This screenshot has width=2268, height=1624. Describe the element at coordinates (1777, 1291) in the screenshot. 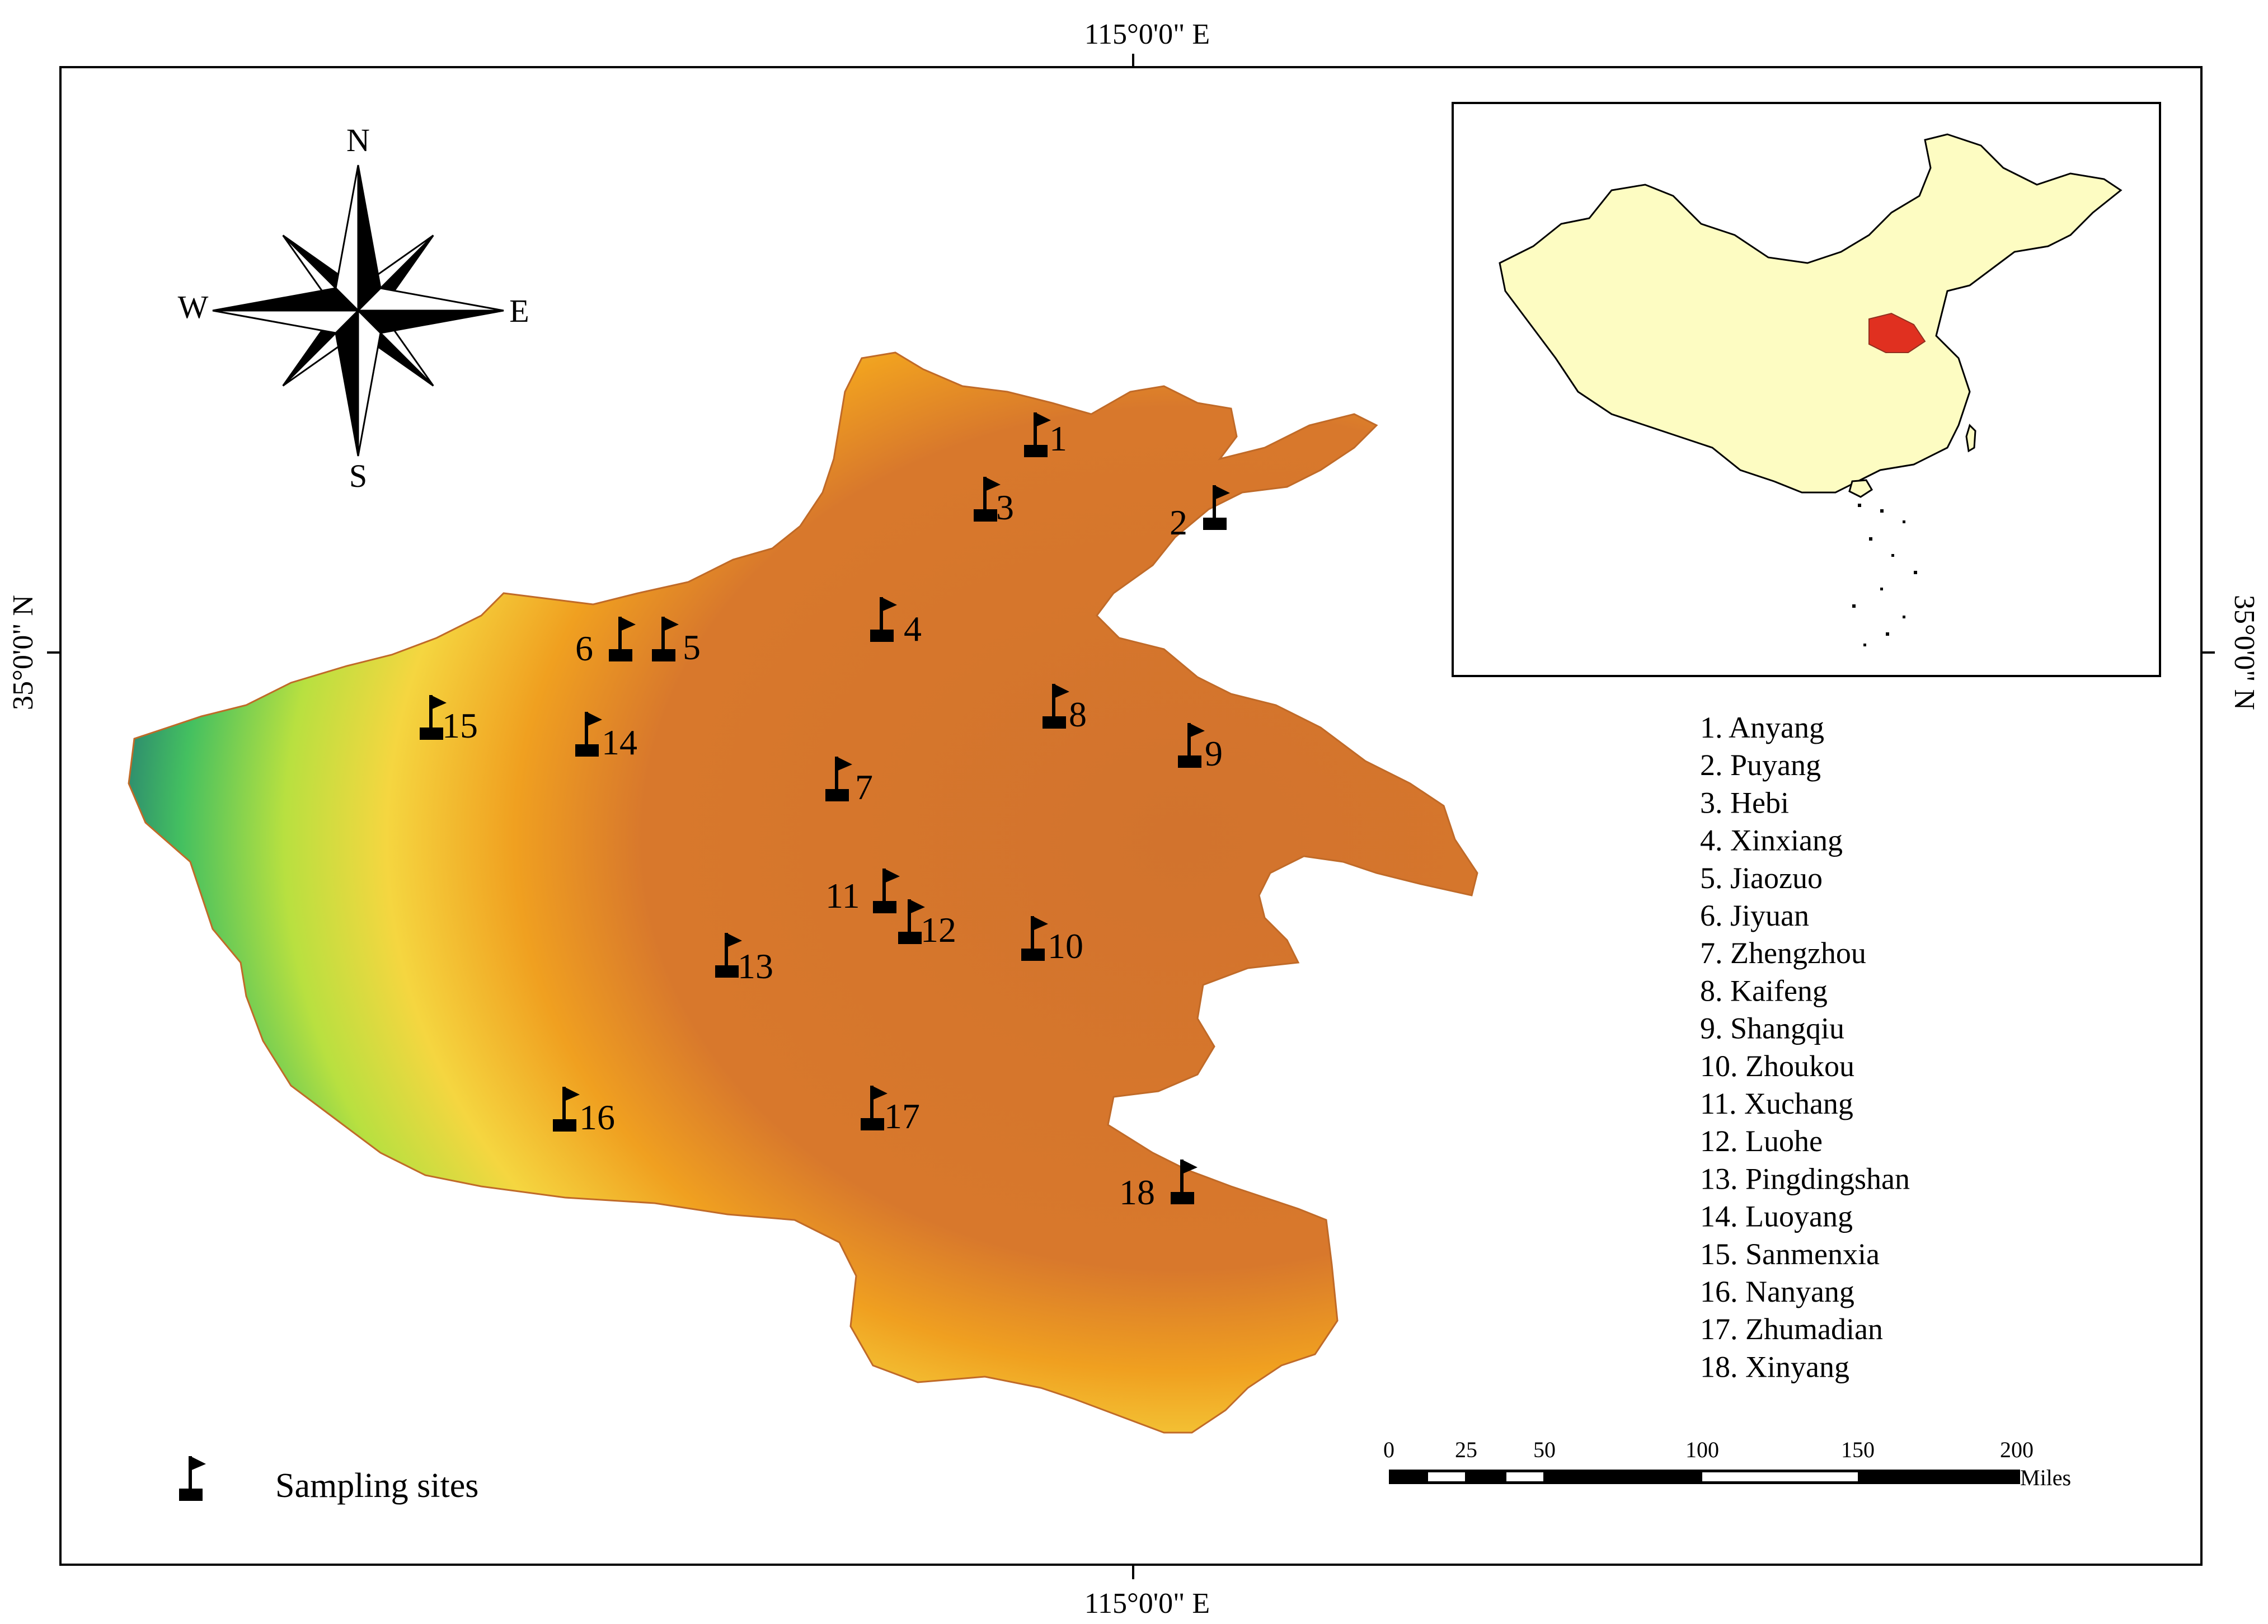

I see `city-legend-row: 16. Nanyang` at that location.